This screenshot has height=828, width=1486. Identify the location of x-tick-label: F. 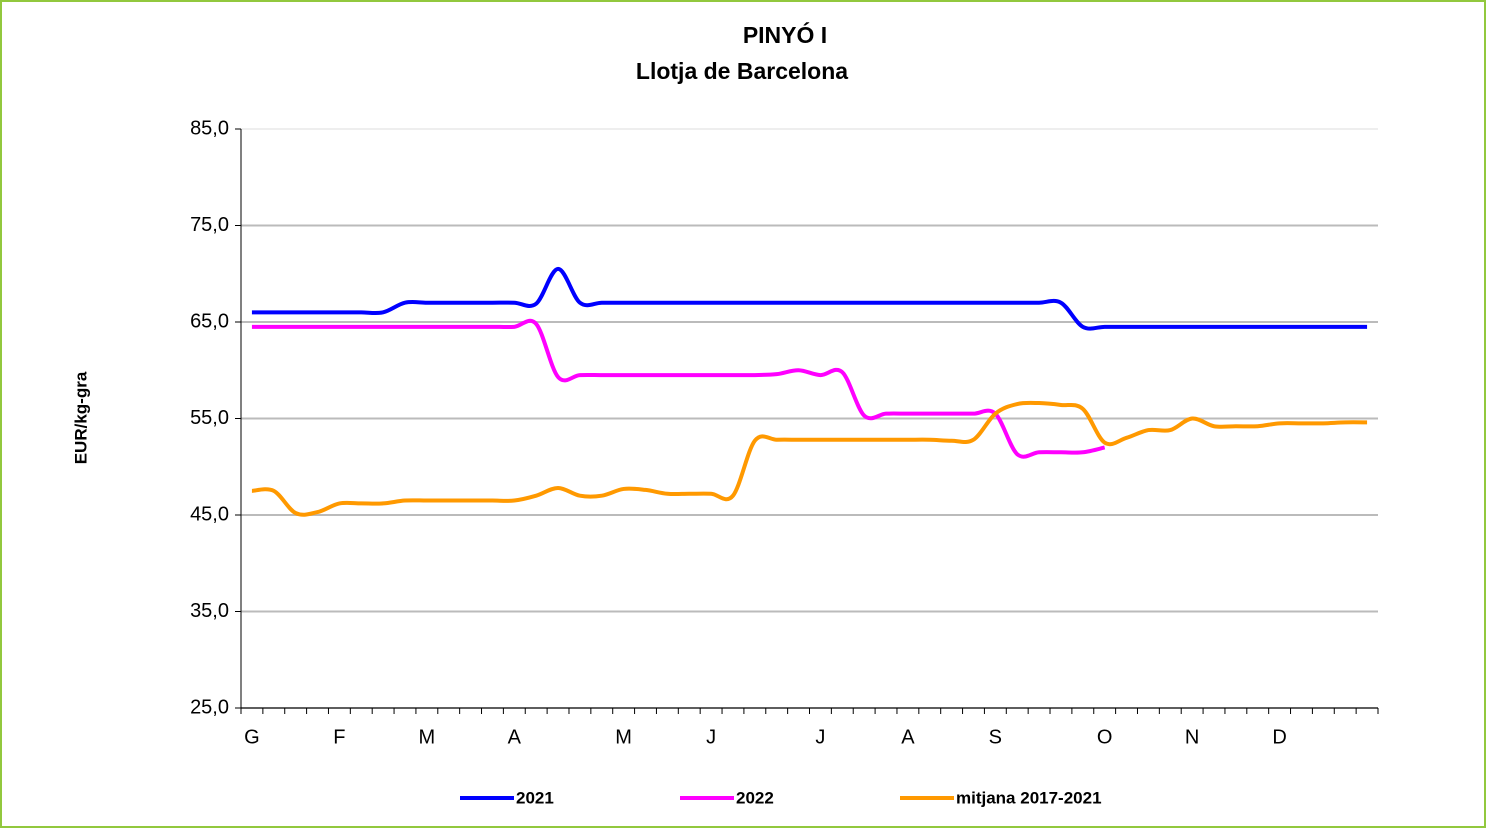
(339, 737).